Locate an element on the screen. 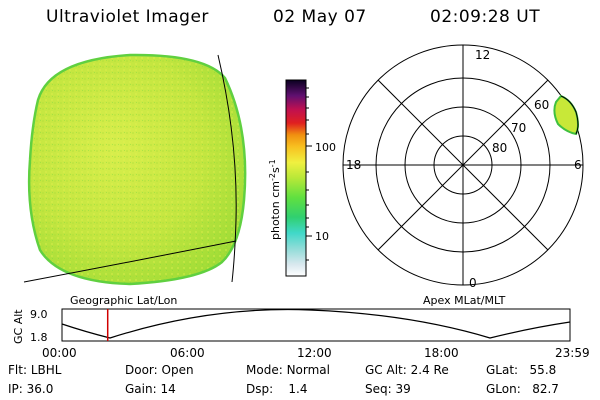 This screenshot has width=600, height=400. timeline-frame is located at coordinates (316, 325).